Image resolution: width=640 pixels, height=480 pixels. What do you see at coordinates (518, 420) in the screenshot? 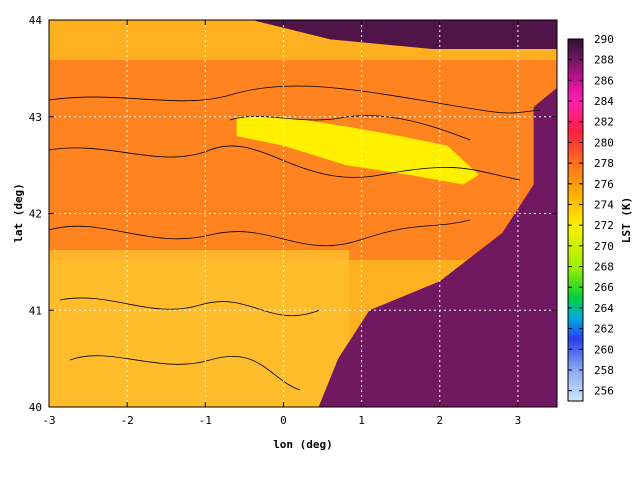
I see `x-tick-label: 3` at bounding box center [518, 420].